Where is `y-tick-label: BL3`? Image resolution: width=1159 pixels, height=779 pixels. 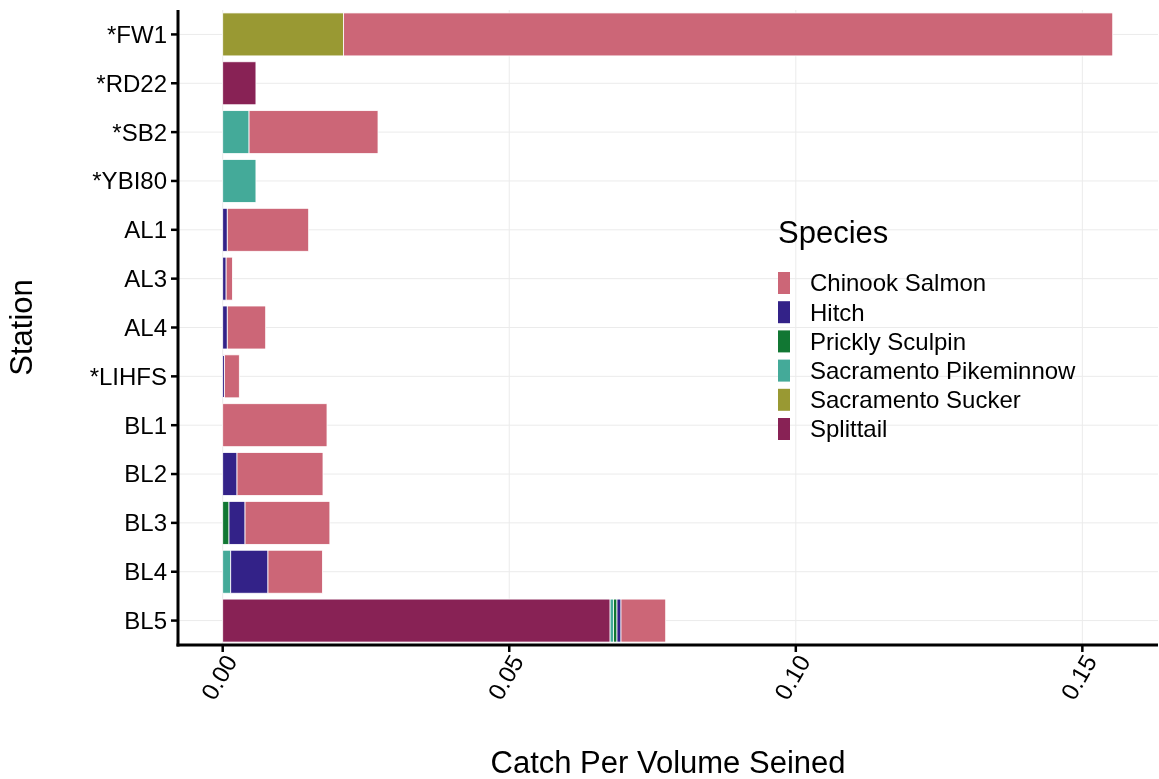
y-tick-label: BL3 is located at coordinates (145, 523).